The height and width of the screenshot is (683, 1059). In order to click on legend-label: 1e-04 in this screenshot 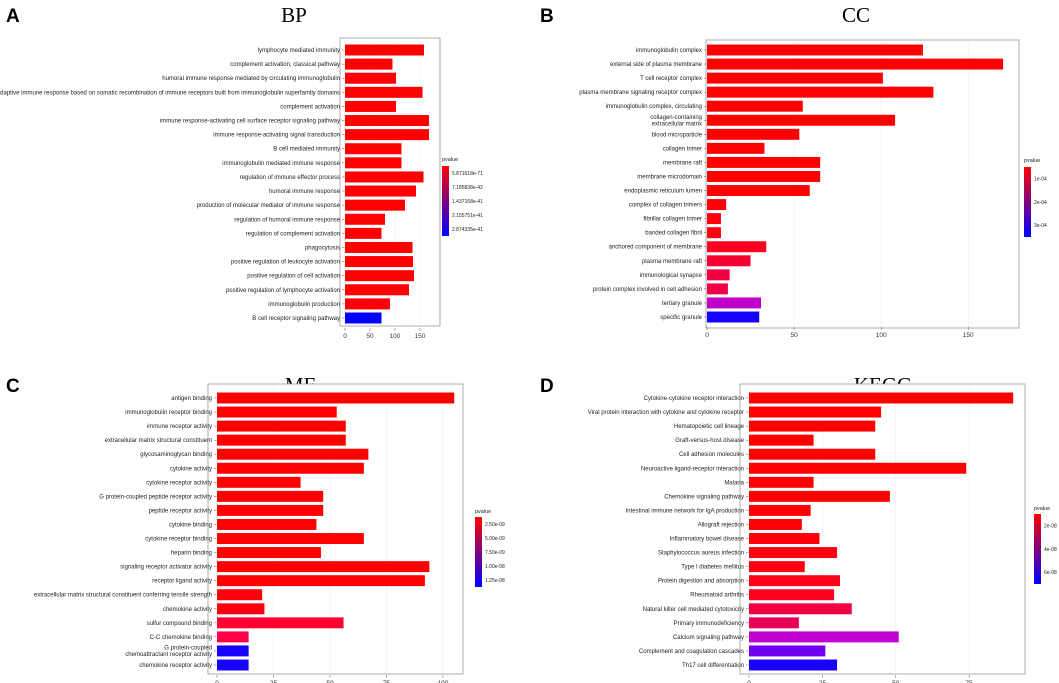, I will do `click(1040, 179)`.